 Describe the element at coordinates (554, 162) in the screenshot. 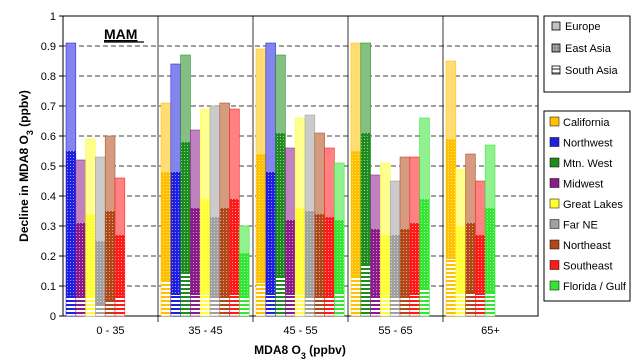

I see `legend-swatch-mtn-west` at that location.